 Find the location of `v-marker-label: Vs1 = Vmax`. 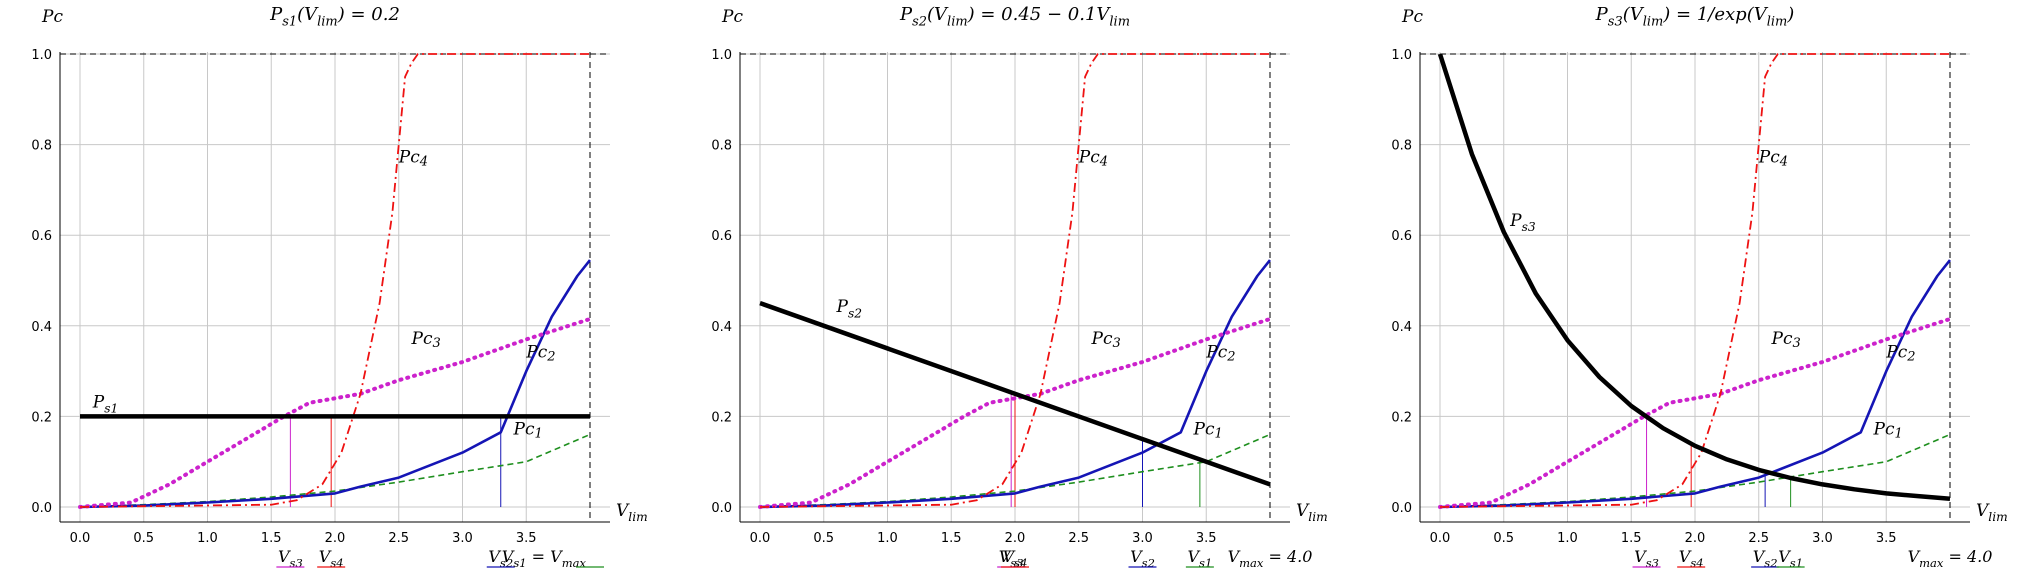

v-marker-label: Vs1 = Vmax is located at coordinates (544, 558).